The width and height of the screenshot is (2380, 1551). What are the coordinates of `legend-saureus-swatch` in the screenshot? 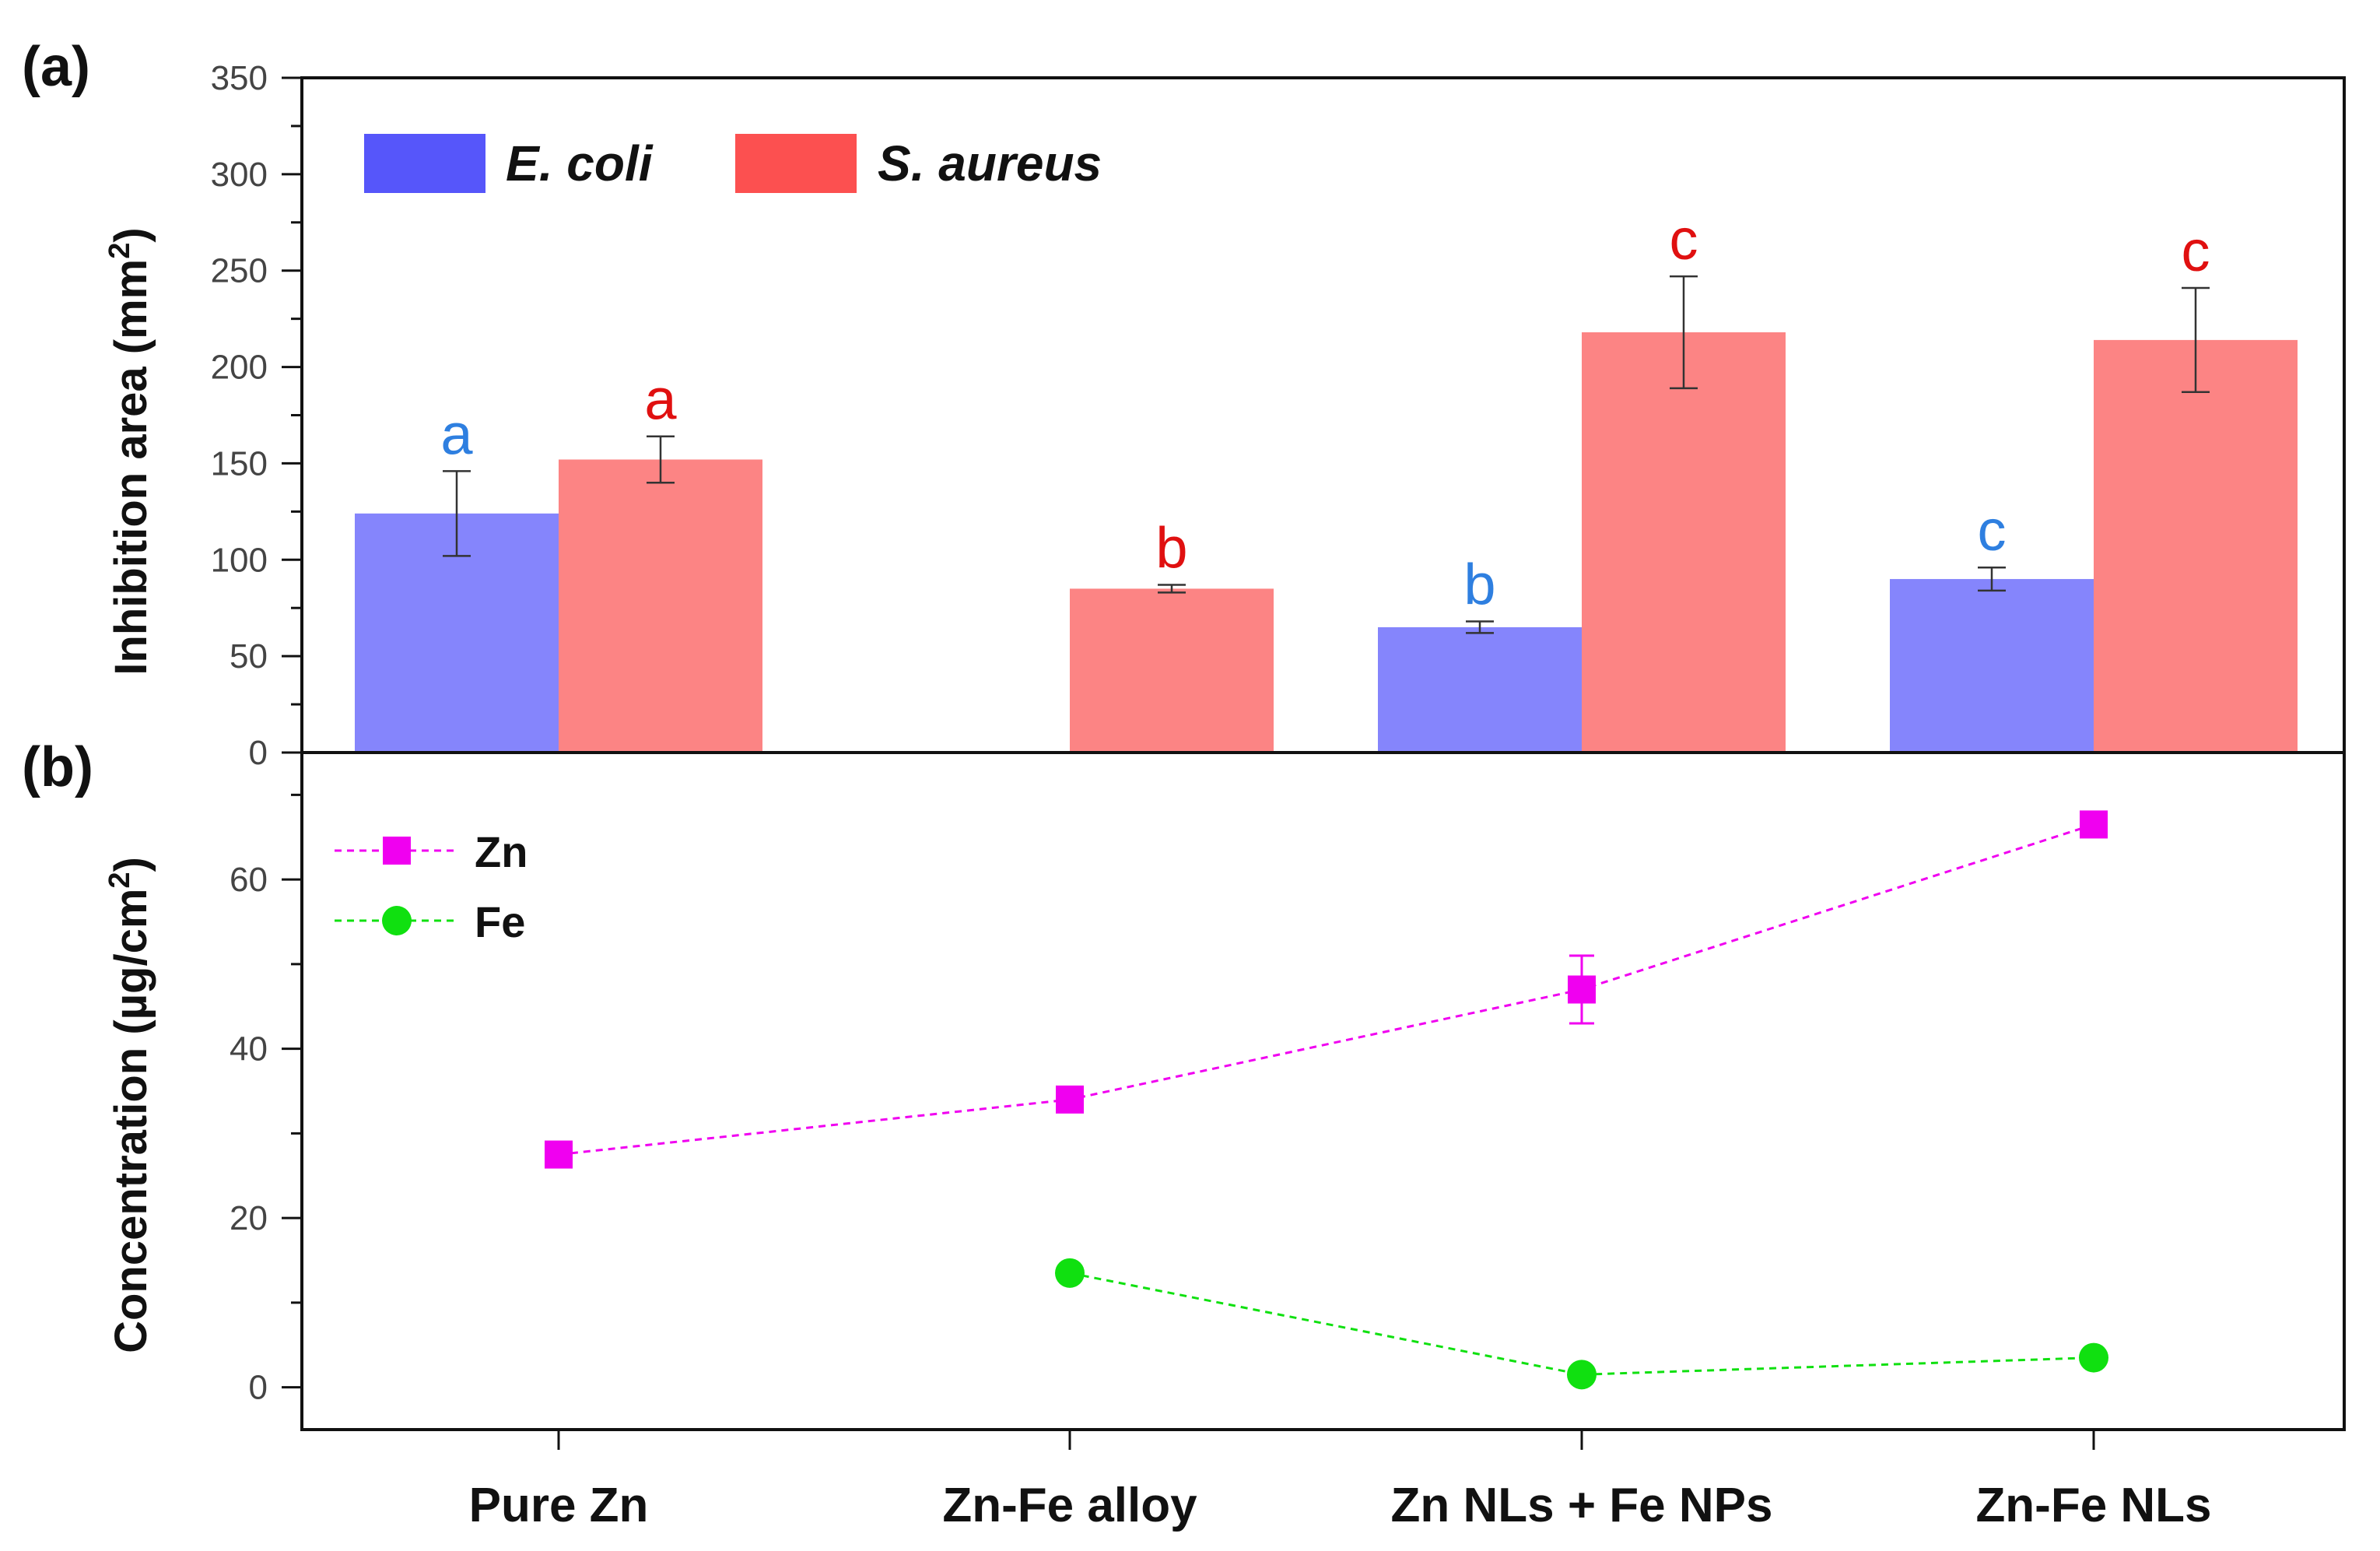 It's located at (796, 163).